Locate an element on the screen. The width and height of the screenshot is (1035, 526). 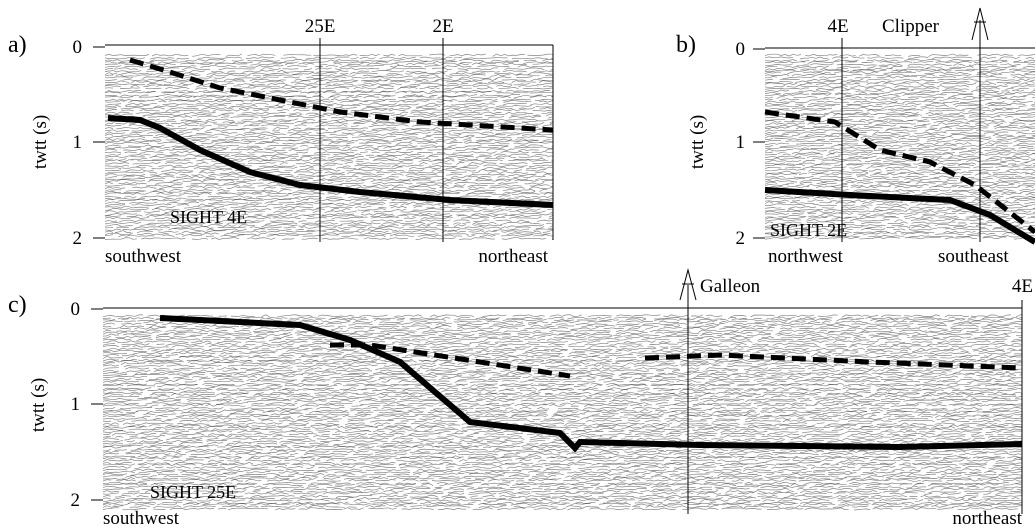
y-tick-label: 0 is located at coordinates (741, 49).